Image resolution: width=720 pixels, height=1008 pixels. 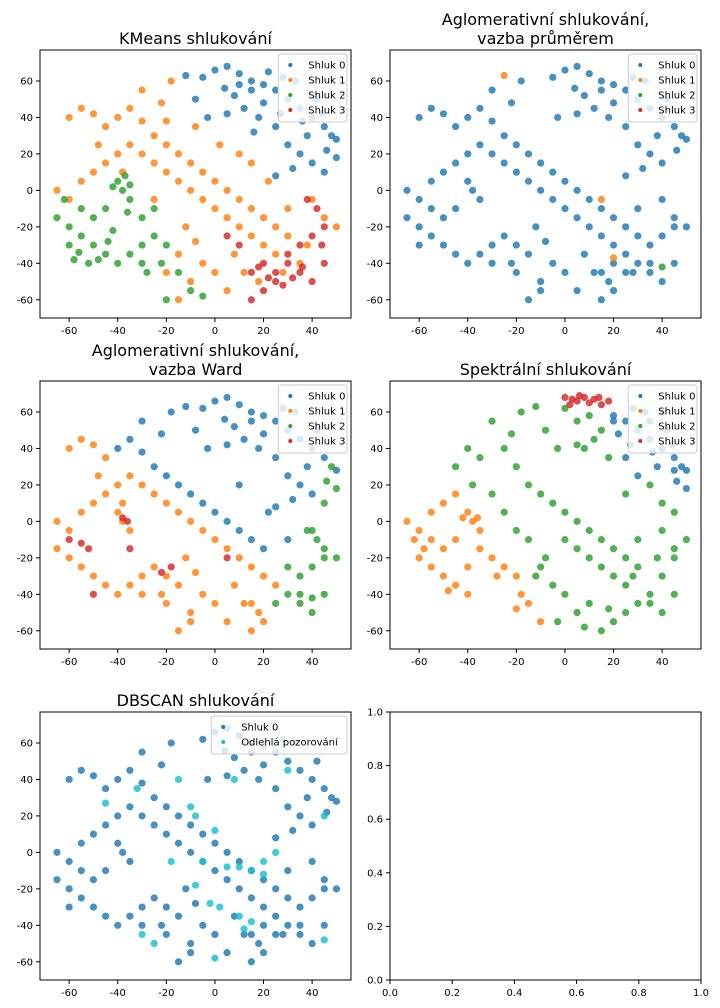 I want to click on x-tick-label: -60, so click(x=419, y=662).